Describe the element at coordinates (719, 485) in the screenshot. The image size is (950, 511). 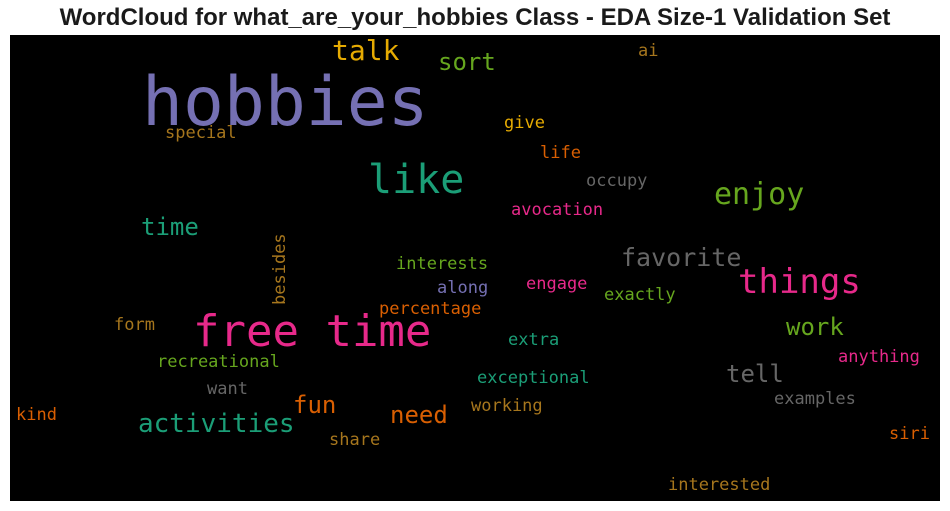
I see `word-interested: interested` at that location.